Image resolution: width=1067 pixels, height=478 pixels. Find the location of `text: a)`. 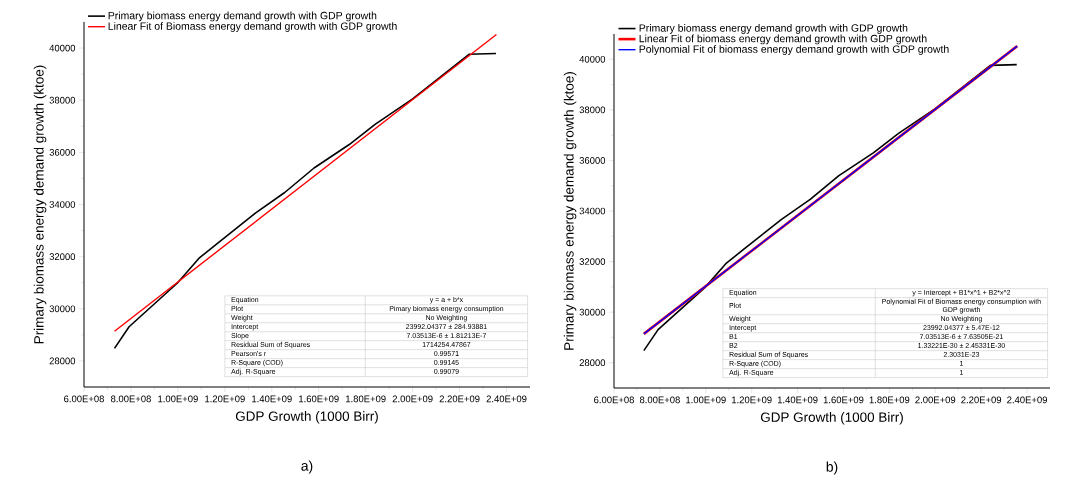

text: a) is located at coordinates (307, 467).